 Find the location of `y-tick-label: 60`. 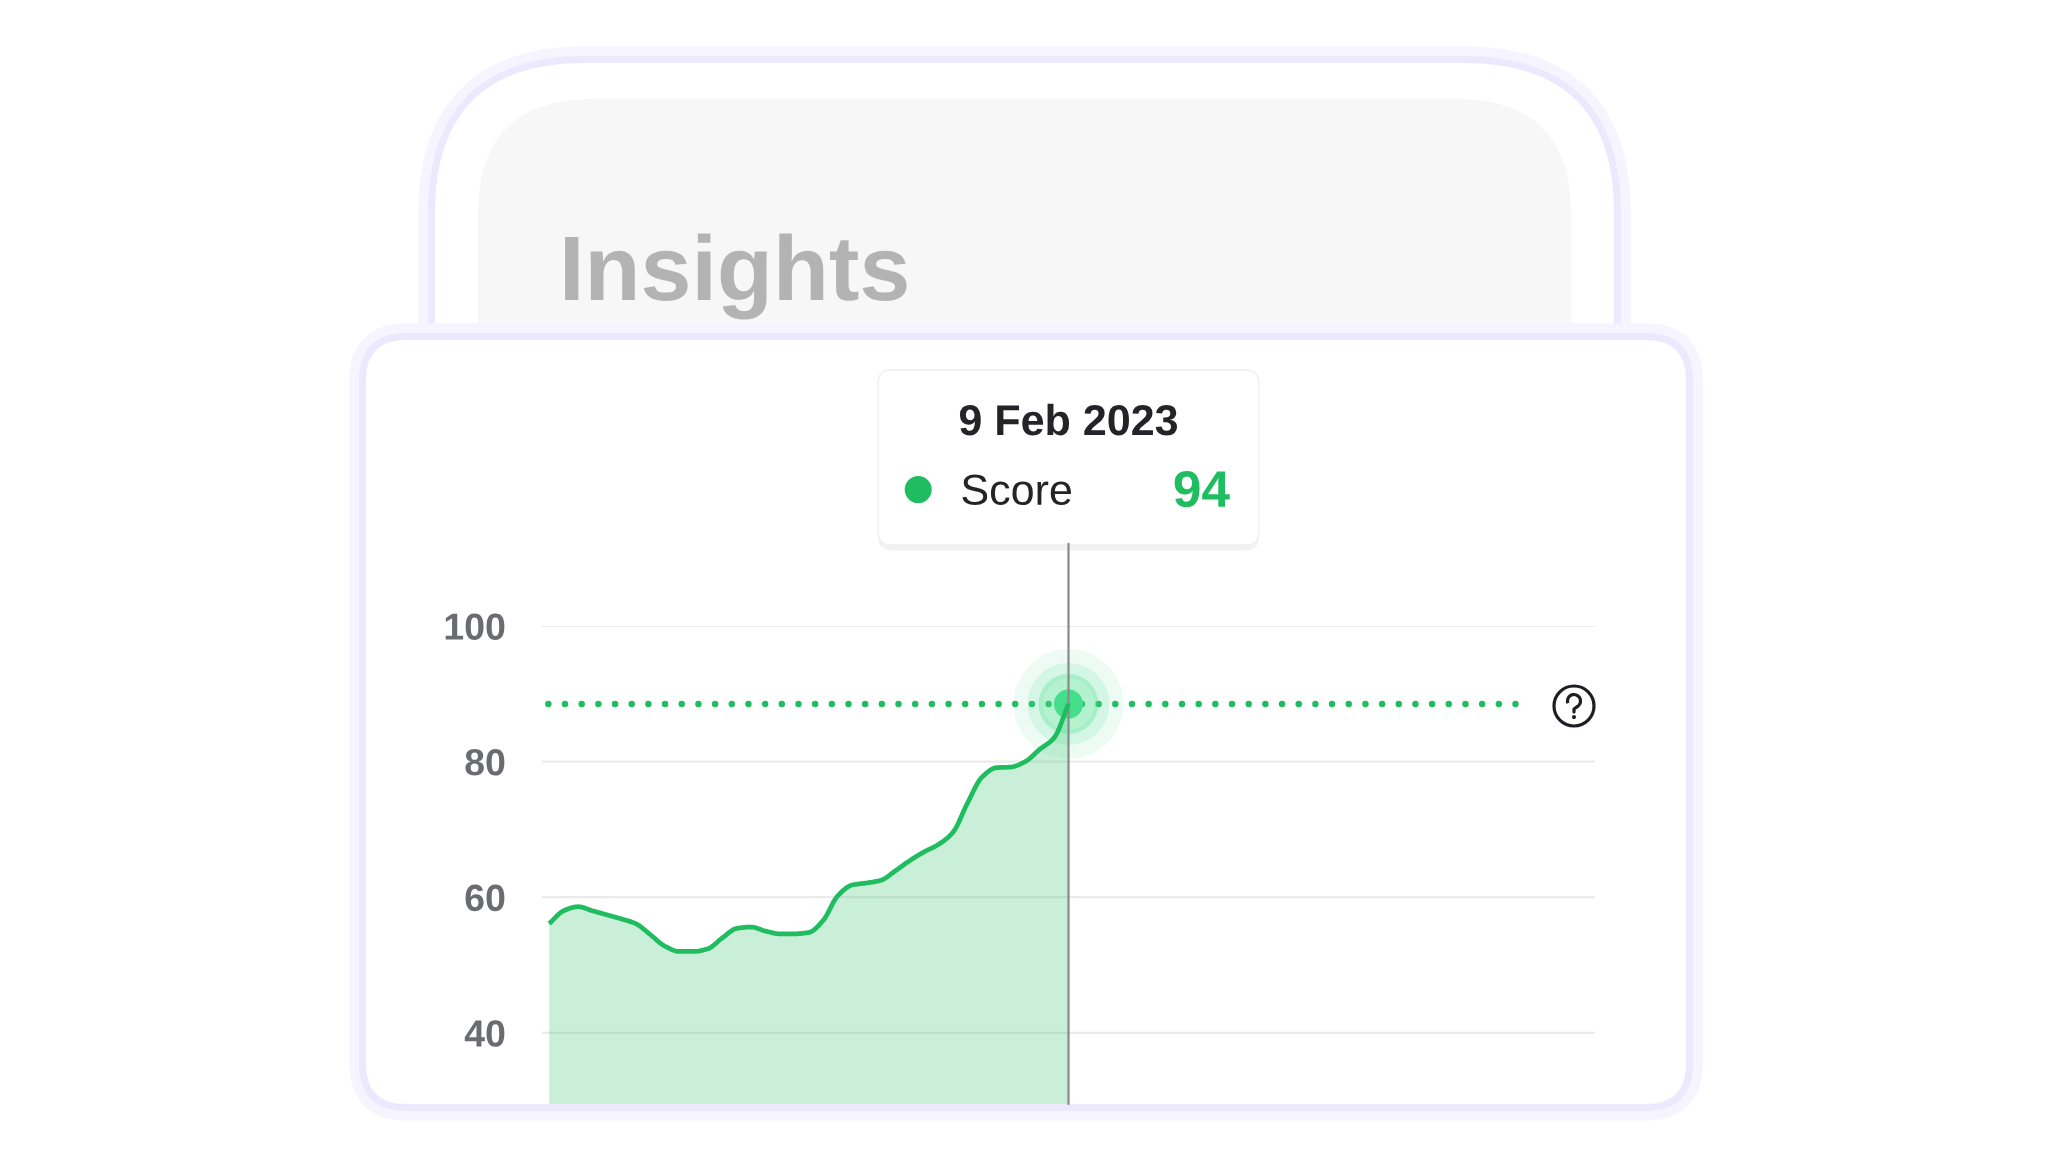

y-tick-label: 60 is located at coordinates (485, 898).